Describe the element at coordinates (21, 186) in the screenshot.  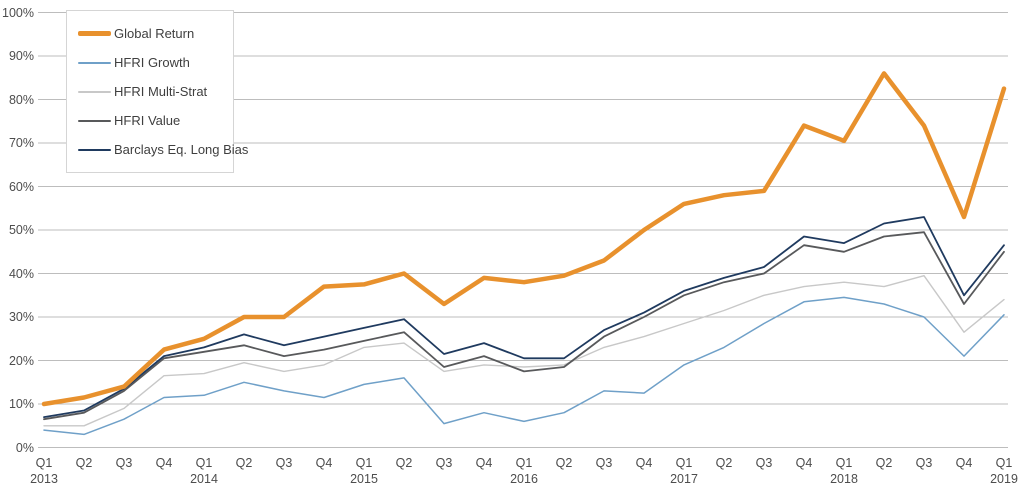
I see `y-axis-label: 60%` at that location.